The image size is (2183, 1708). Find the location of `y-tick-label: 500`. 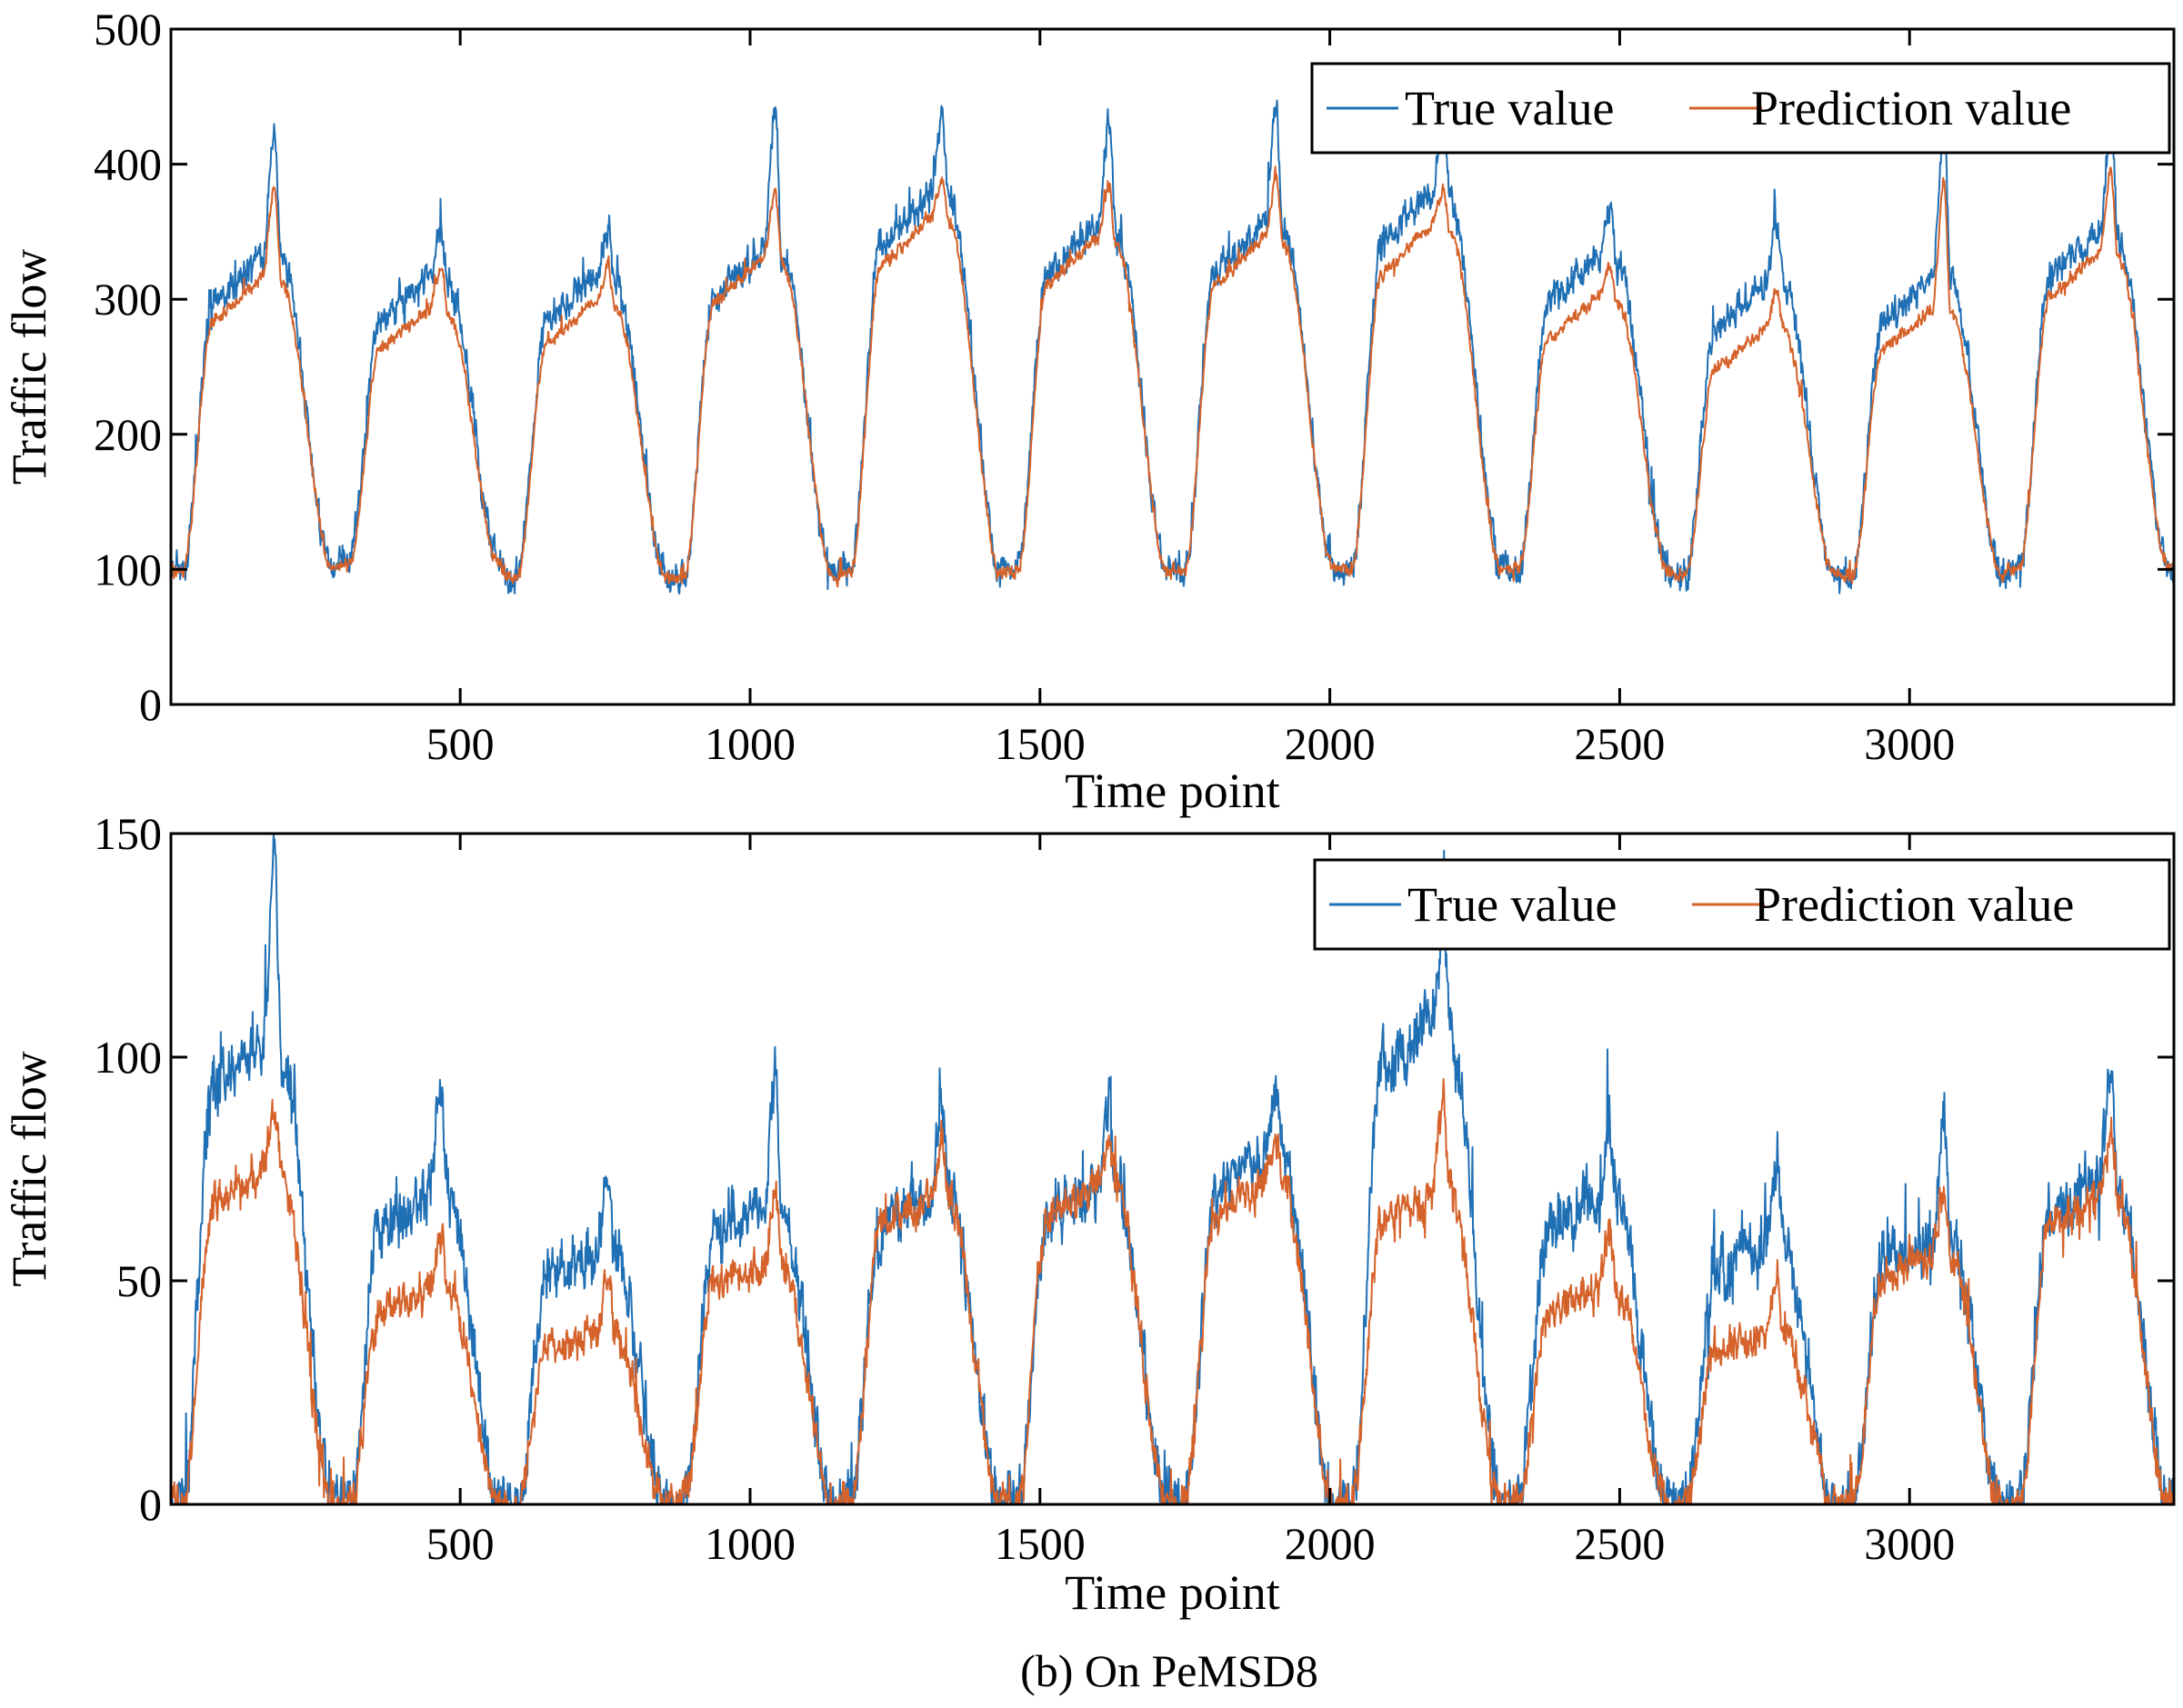

y-tick-label: 500 is located at coordinates (128, 30).